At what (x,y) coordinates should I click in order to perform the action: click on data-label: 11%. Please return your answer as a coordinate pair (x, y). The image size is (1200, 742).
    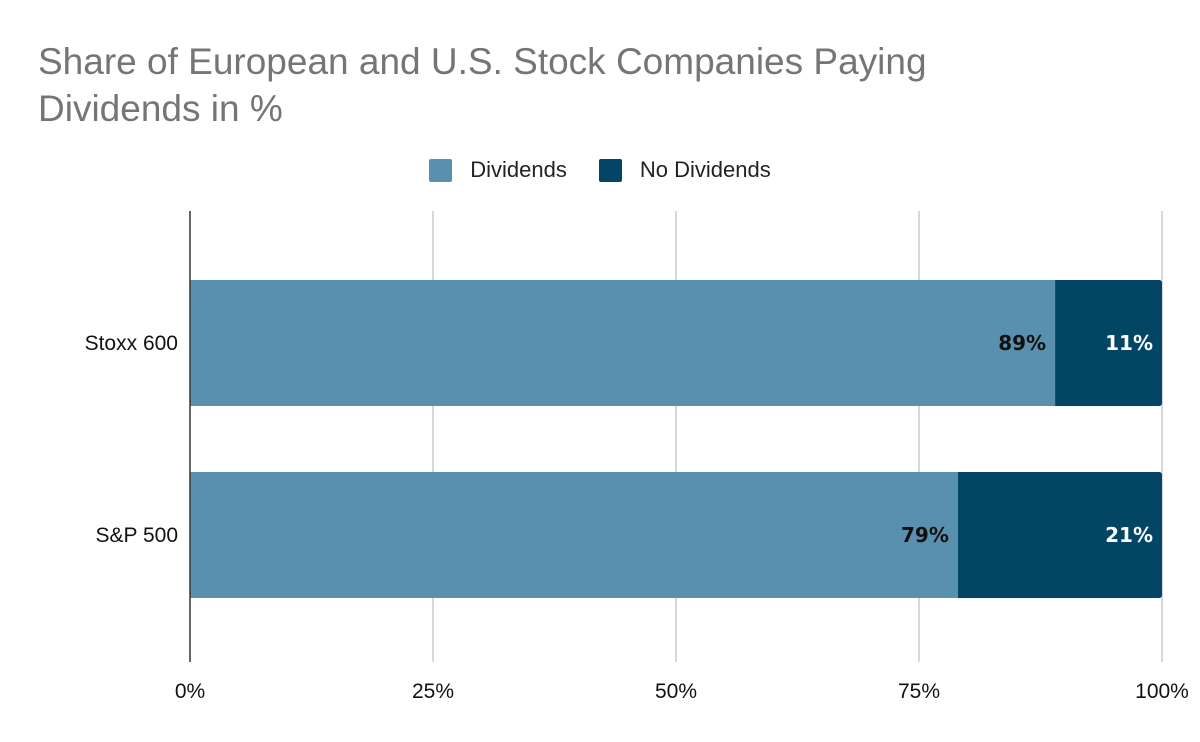
    Looking at the image, I should click on (1129, 343).